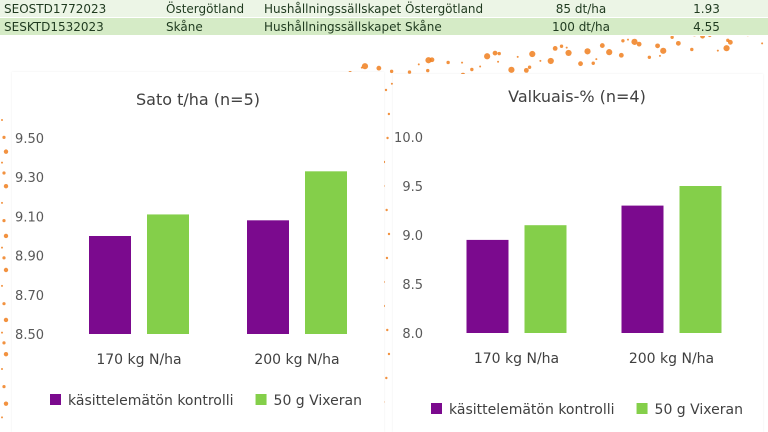 The height and width of the screenshot is (432, 768). What do you see at coordinates (211, 9) in the screenshot?
I see `cell-region: Östergötland` at bounding box center [211, 9].